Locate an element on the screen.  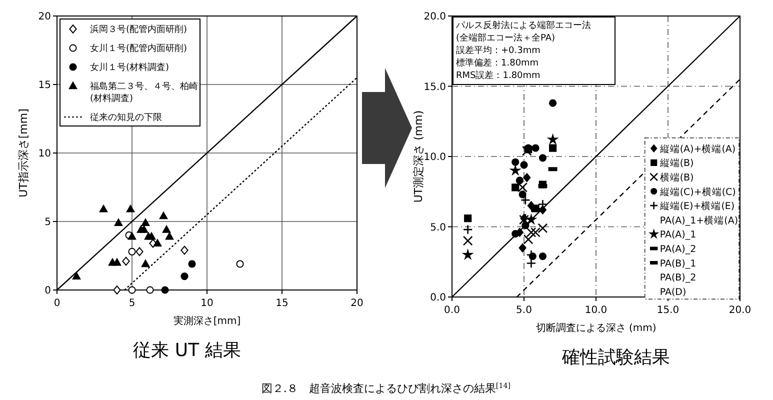
y-tick-label: 10.0 is located at coordinates (435, 157).